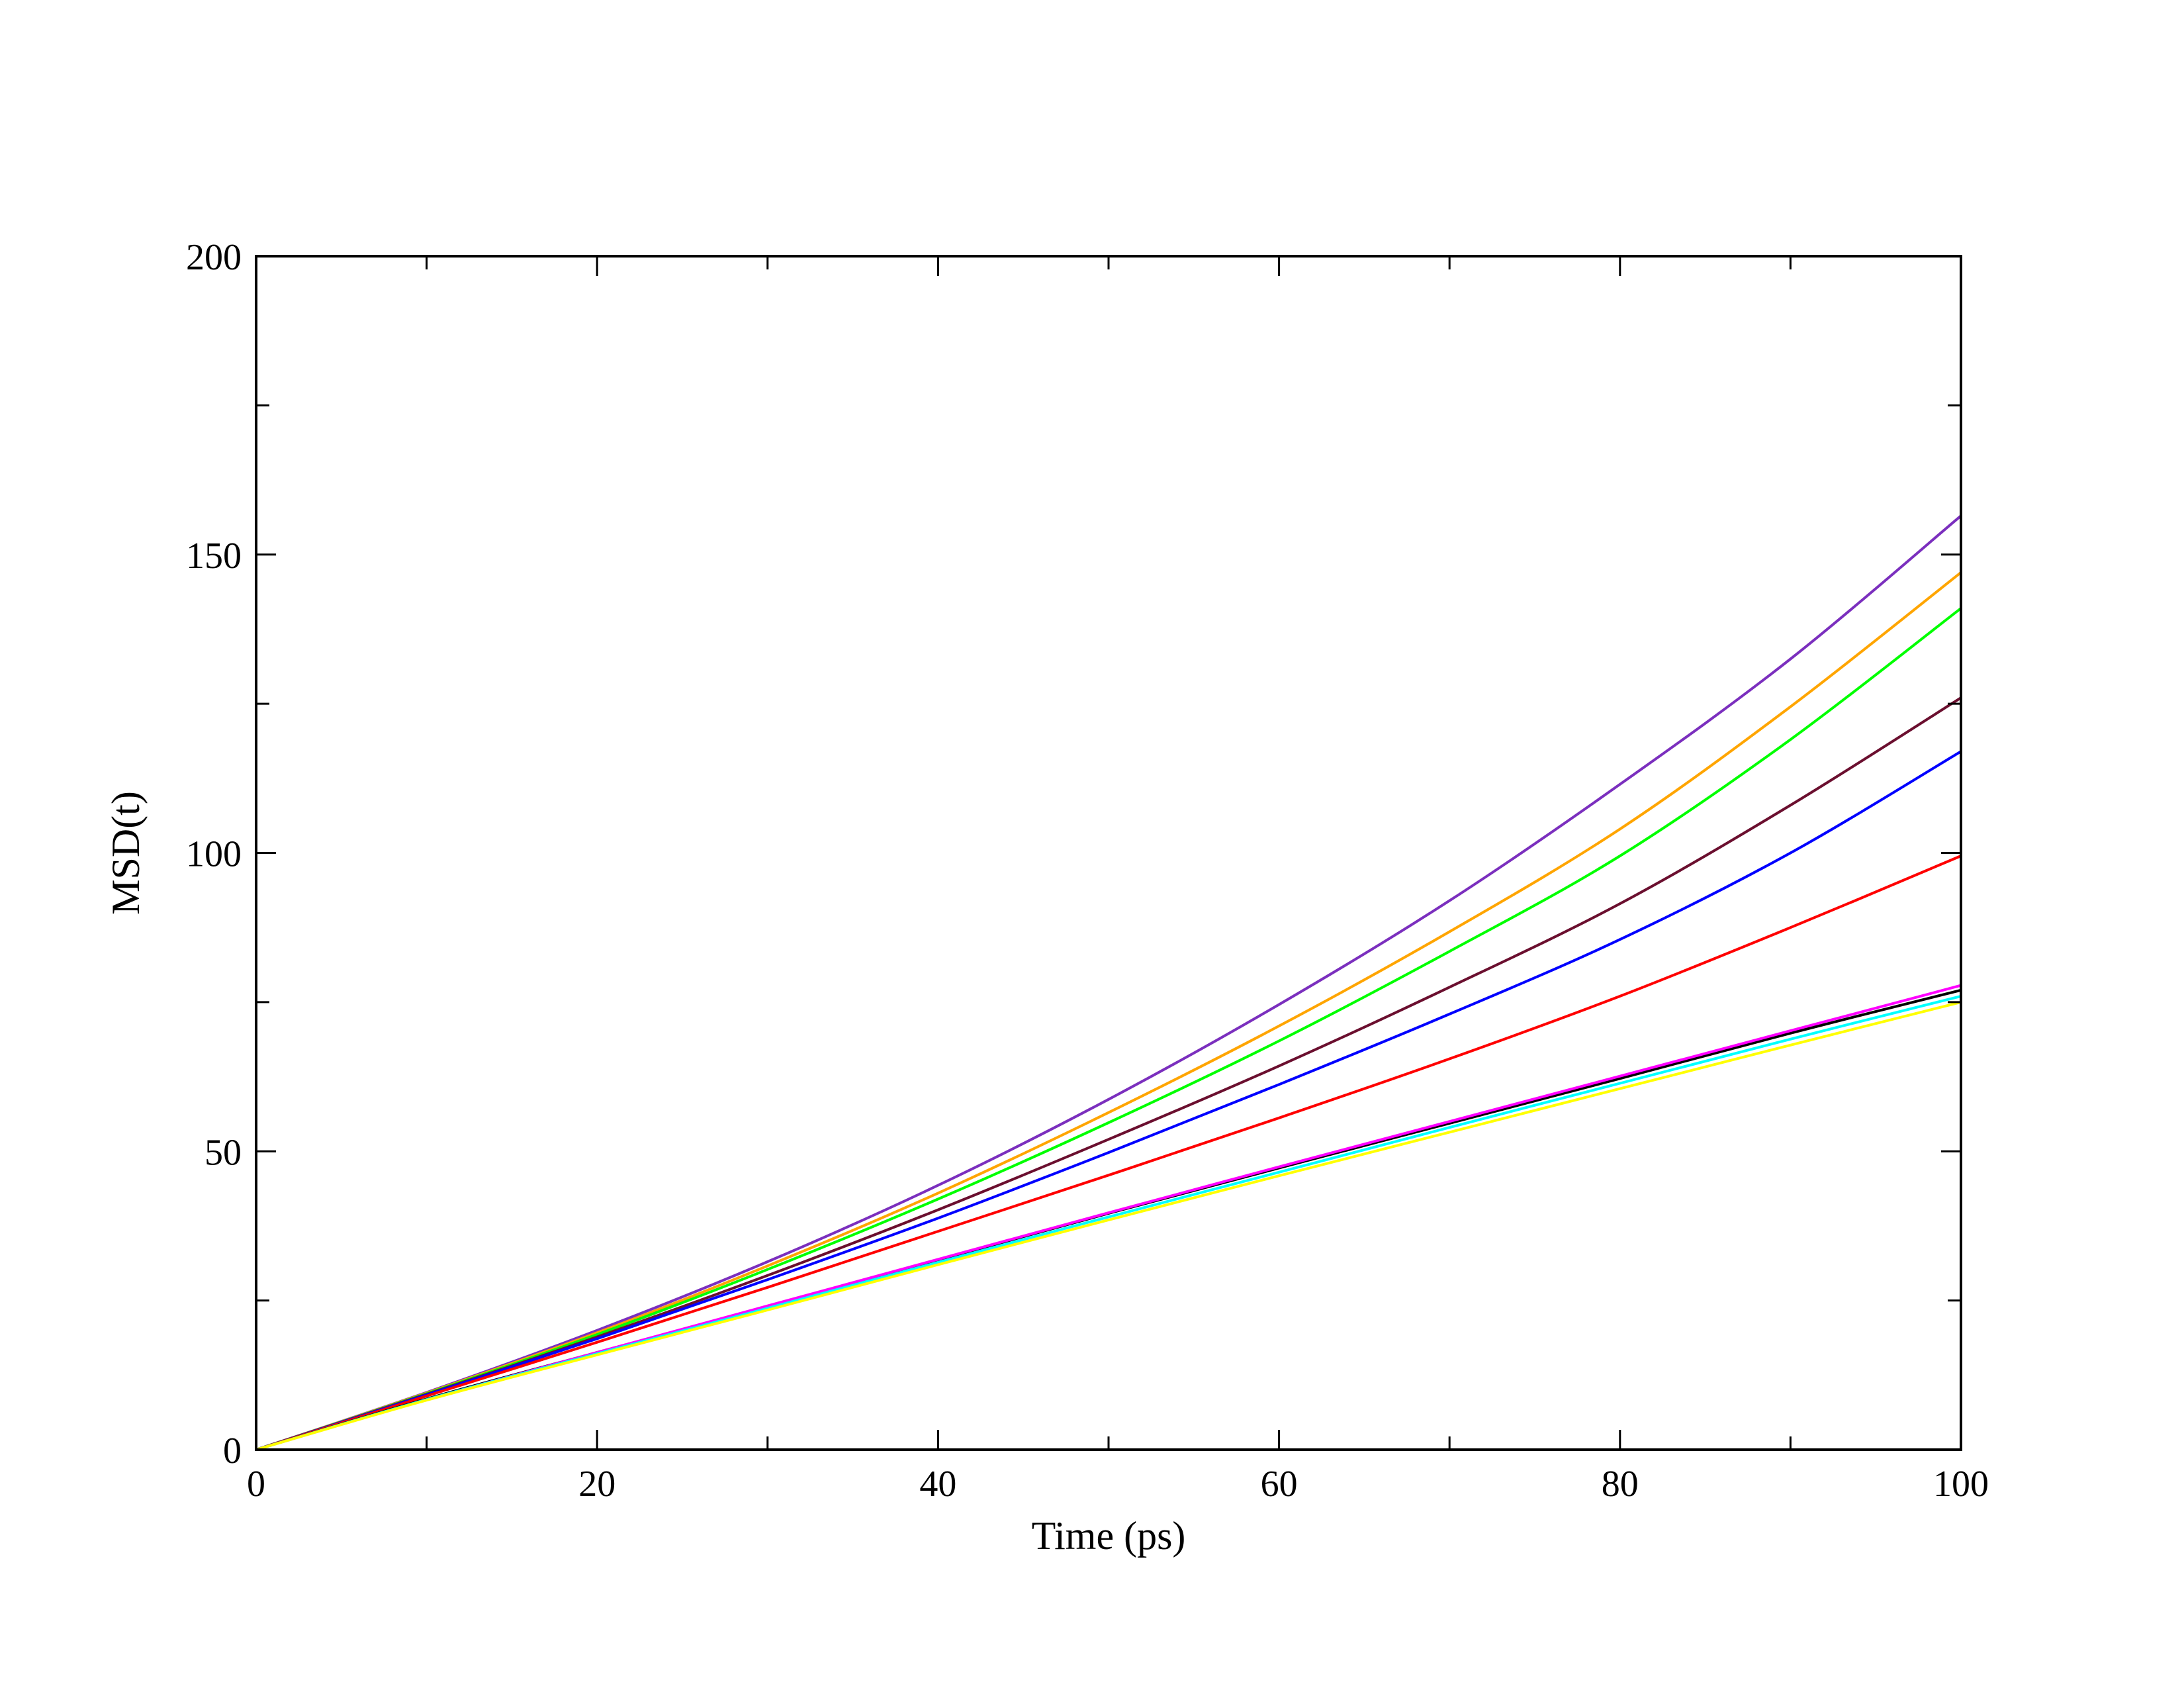  I want to click on x-tick-label: 100, so click(1961, 1484).